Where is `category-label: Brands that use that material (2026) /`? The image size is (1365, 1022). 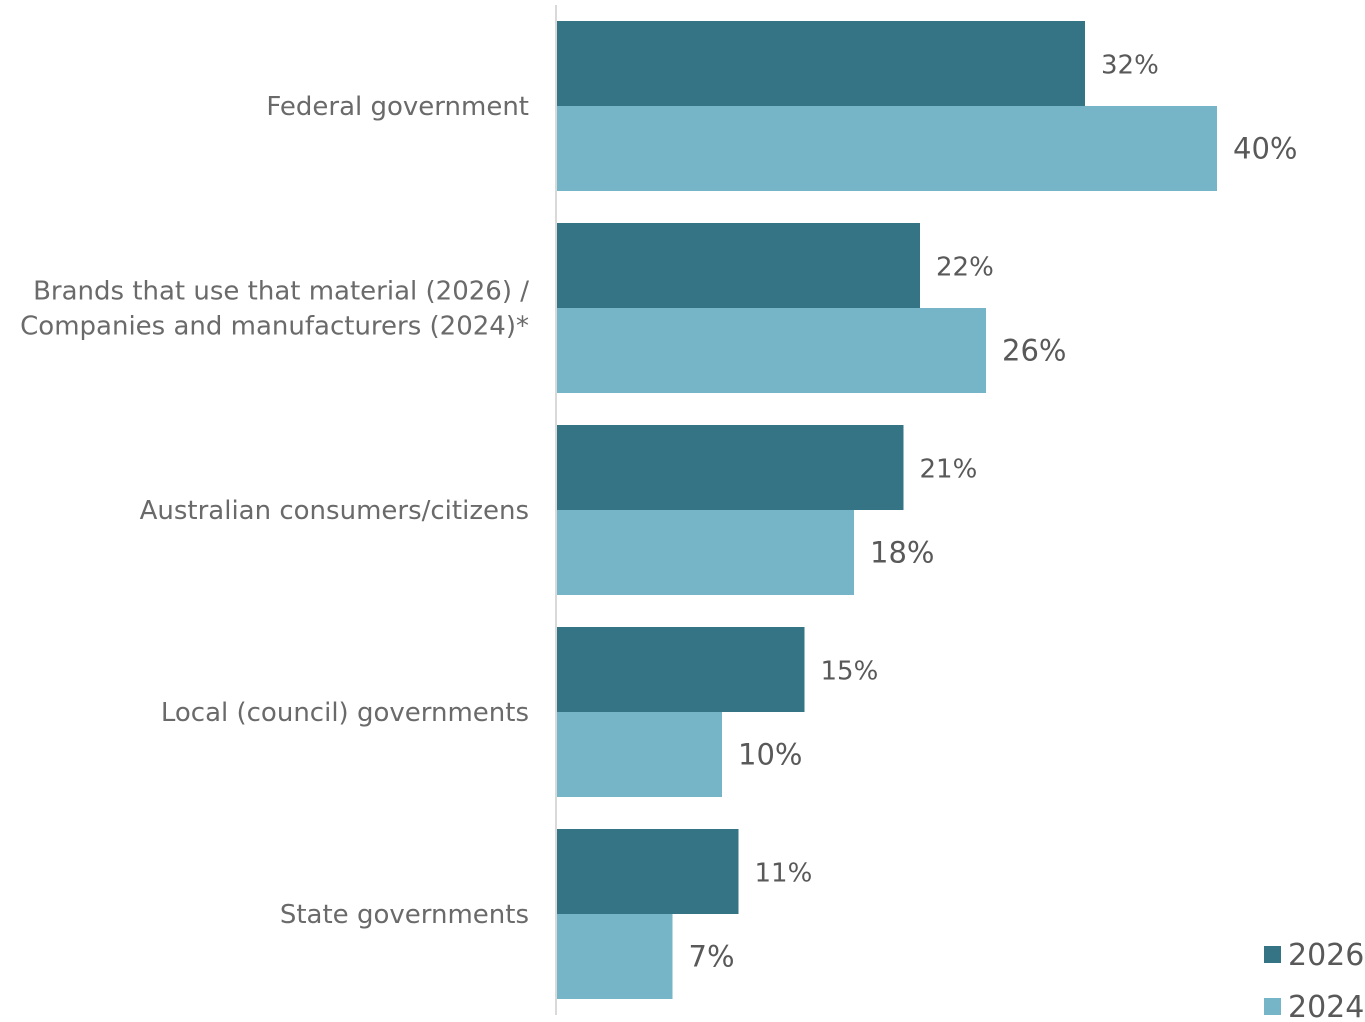 category-label: Brands that use that material (2026) / is located at coordinates (281, 292).